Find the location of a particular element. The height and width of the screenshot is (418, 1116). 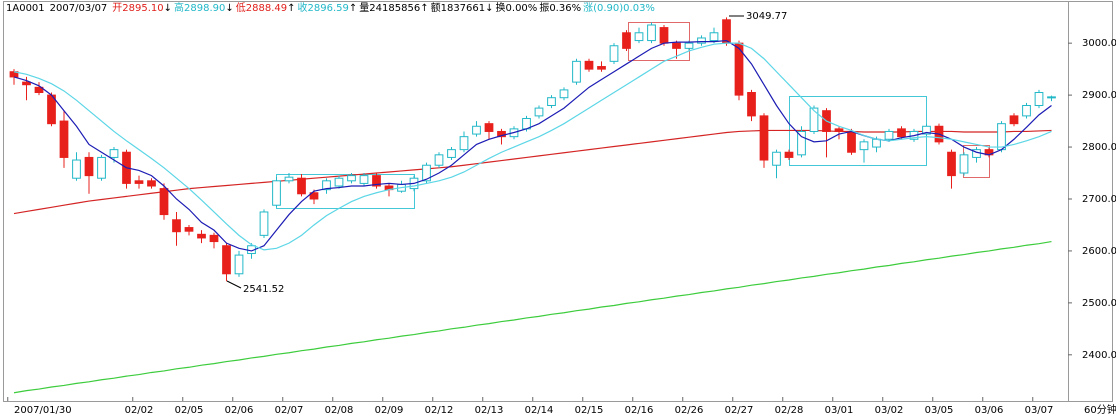

field-label: 量 is located at coordinates (364, 8).